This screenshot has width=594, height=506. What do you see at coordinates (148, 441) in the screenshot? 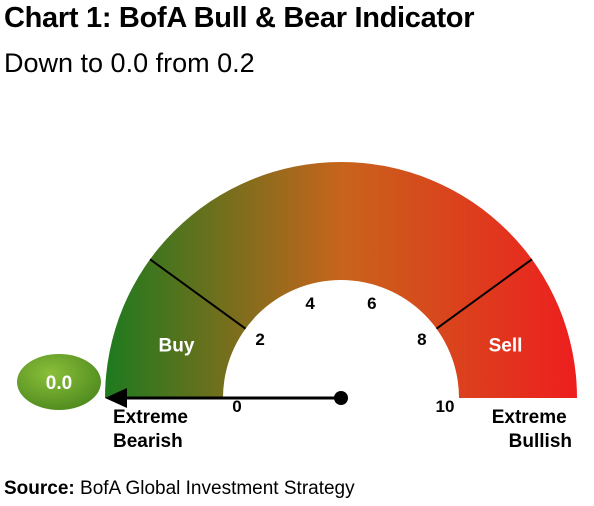
I see `extreme-bearish-line2: Bearish` at bounding box center [148, 441].